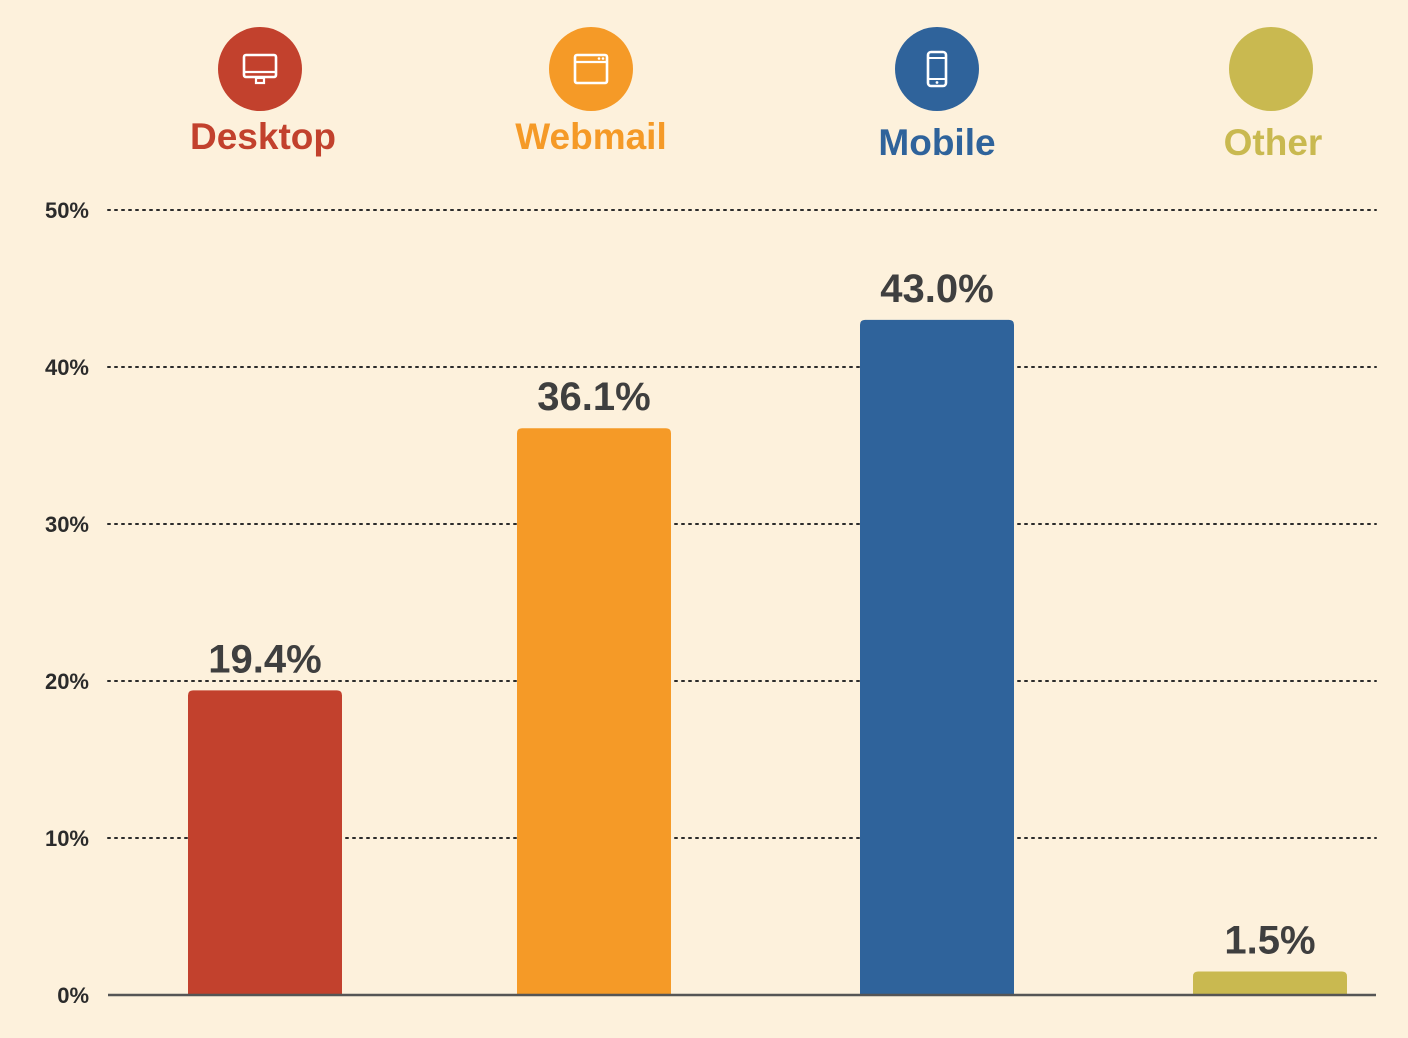 The height and width of the screenshot is (1038, 1408). Describe the element at coordinates (264, 659) in the screenshot. I see `data-label-desktop: 19.4%` at that location.